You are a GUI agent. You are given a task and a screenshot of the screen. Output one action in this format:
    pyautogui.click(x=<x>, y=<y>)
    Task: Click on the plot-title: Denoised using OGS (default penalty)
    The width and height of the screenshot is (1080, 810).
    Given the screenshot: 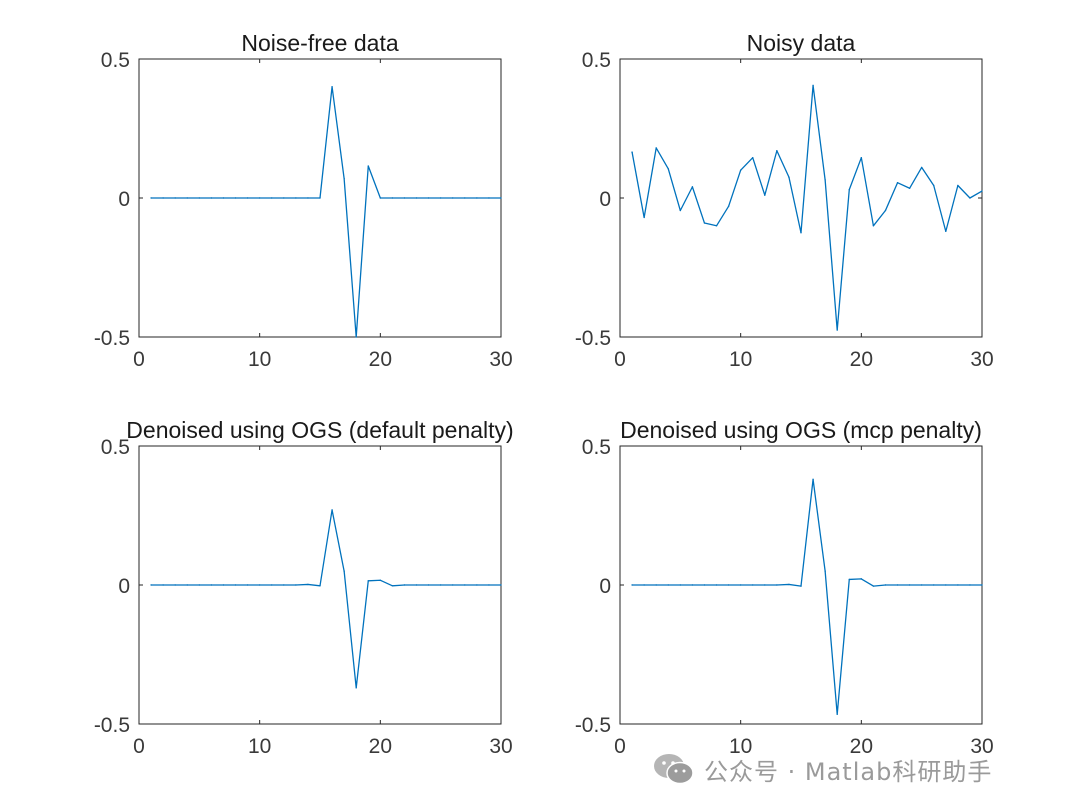 What is the action you would take?
    pyautogui.click(x=319, y=430)
    